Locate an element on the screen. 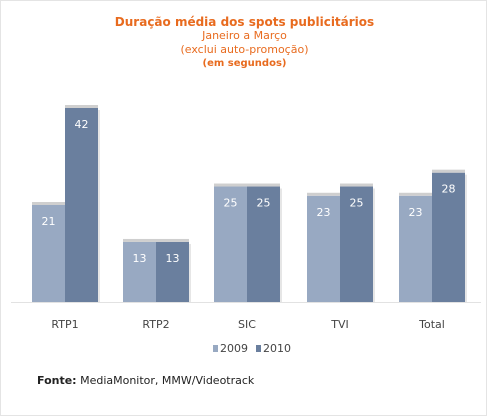 The height and width of the screenshot is (417, 487). data-label-total-2010: 28 is located at coordinates (449, 189).